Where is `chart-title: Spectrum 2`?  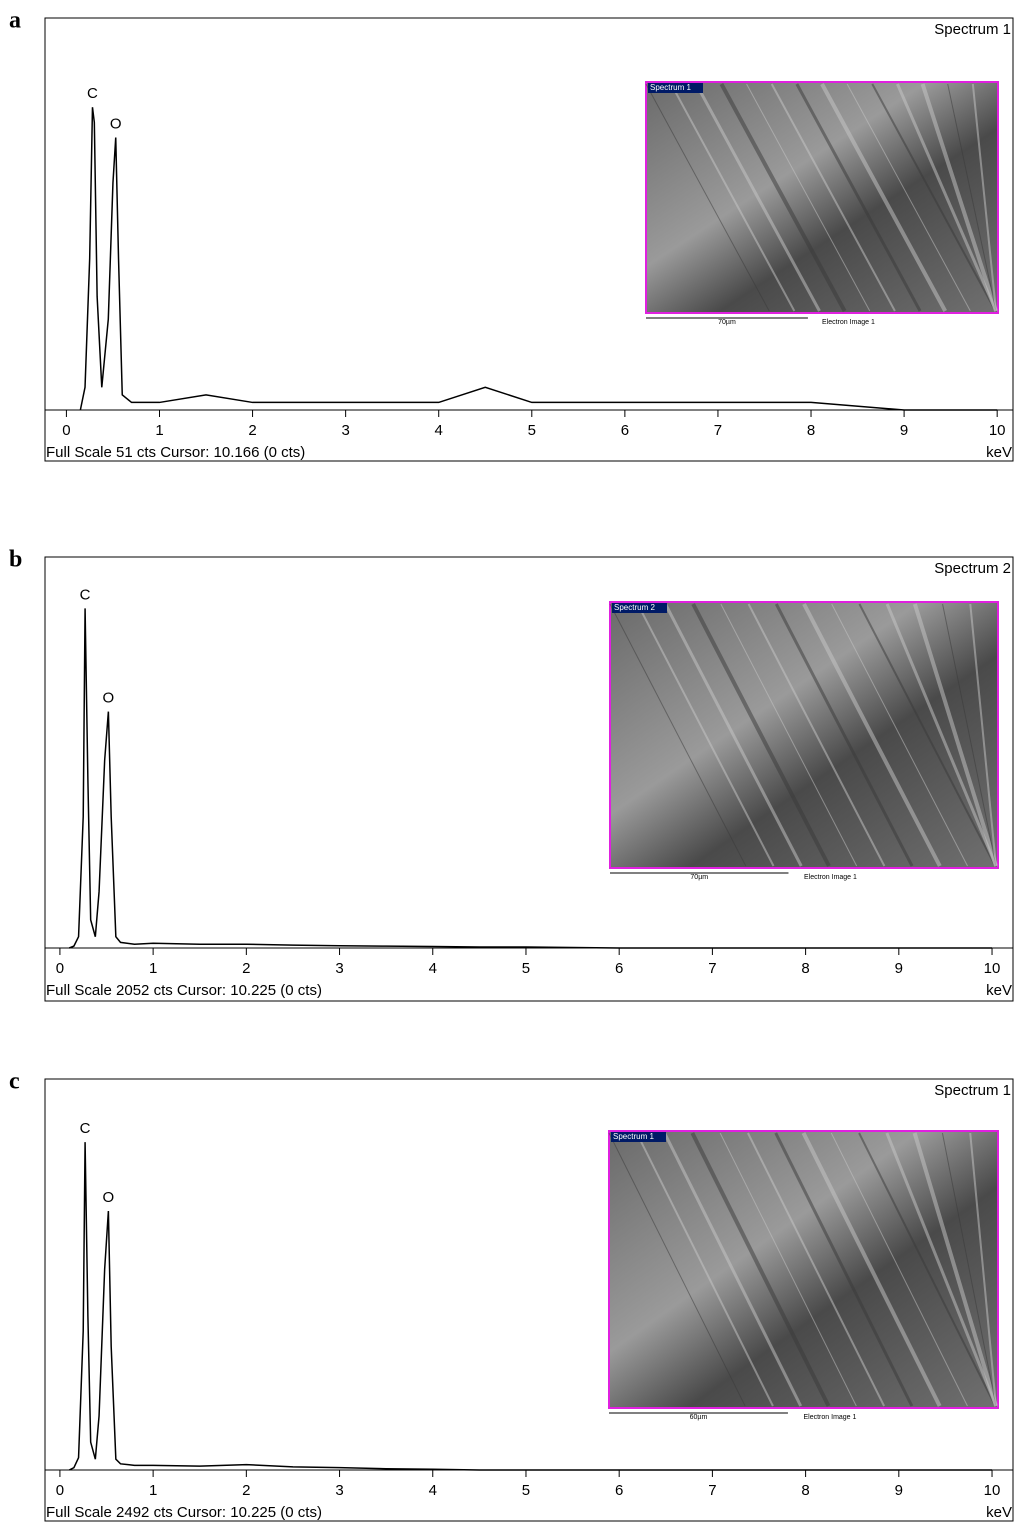 chart-title: Spectrum 2 is located at coordinates (972, 568).